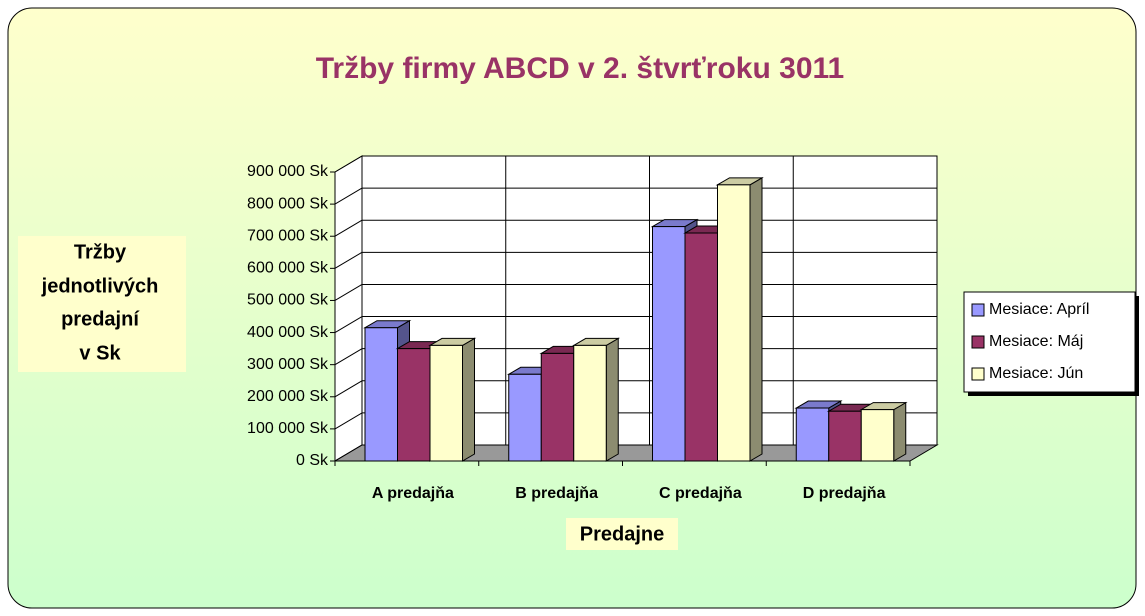 The image size is (1145, 616). Describe the element at coordinates (288, 203) in the screenshot. I see `y-tick-label: 800 000 Sk` at that location.